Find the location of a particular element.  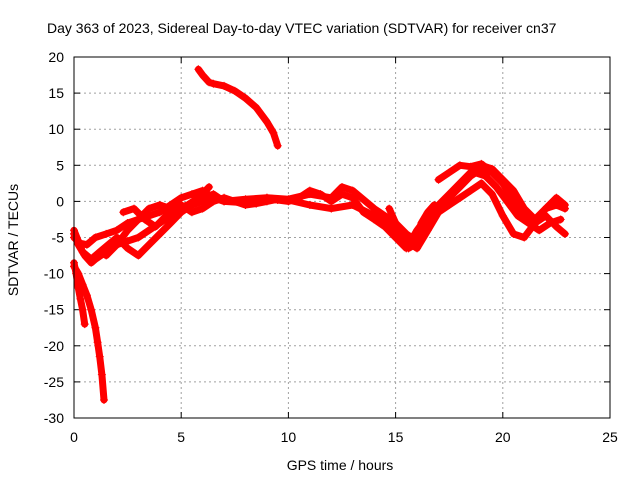

y-tick-label: -30 is located at coordinates (54, 418).